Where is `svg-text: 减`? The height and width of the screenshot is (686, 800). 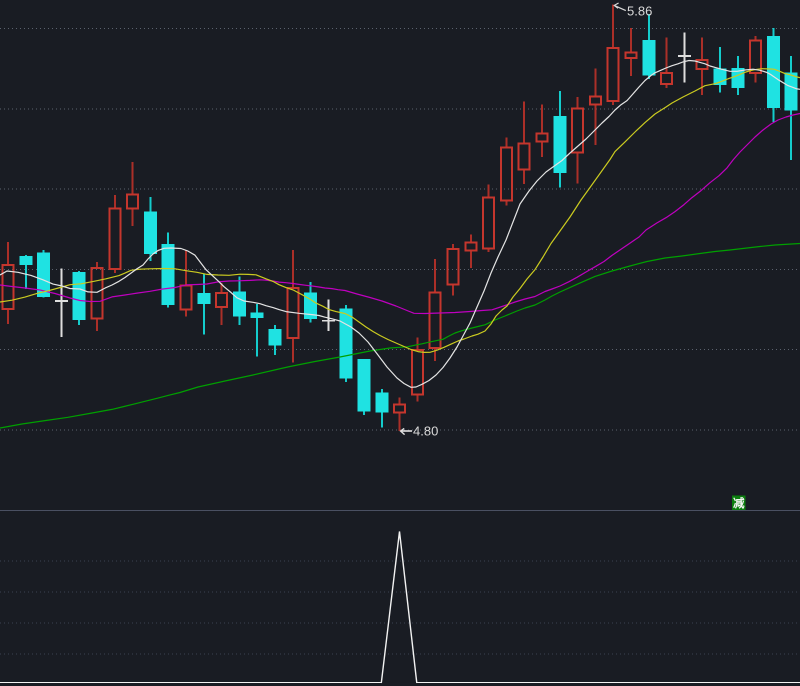
svg-text: 减 is located at coordinates (739, 503).